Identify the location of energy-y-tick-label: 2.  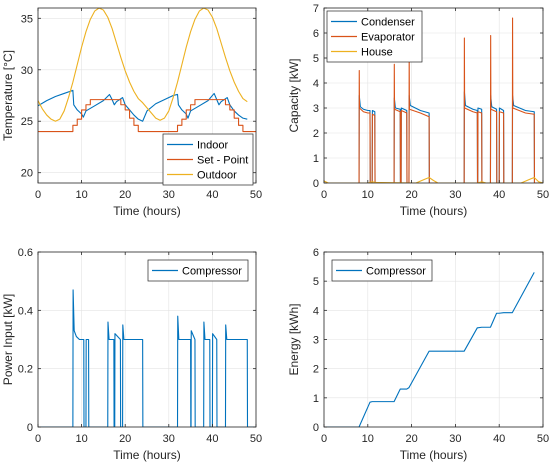
(316, 370).